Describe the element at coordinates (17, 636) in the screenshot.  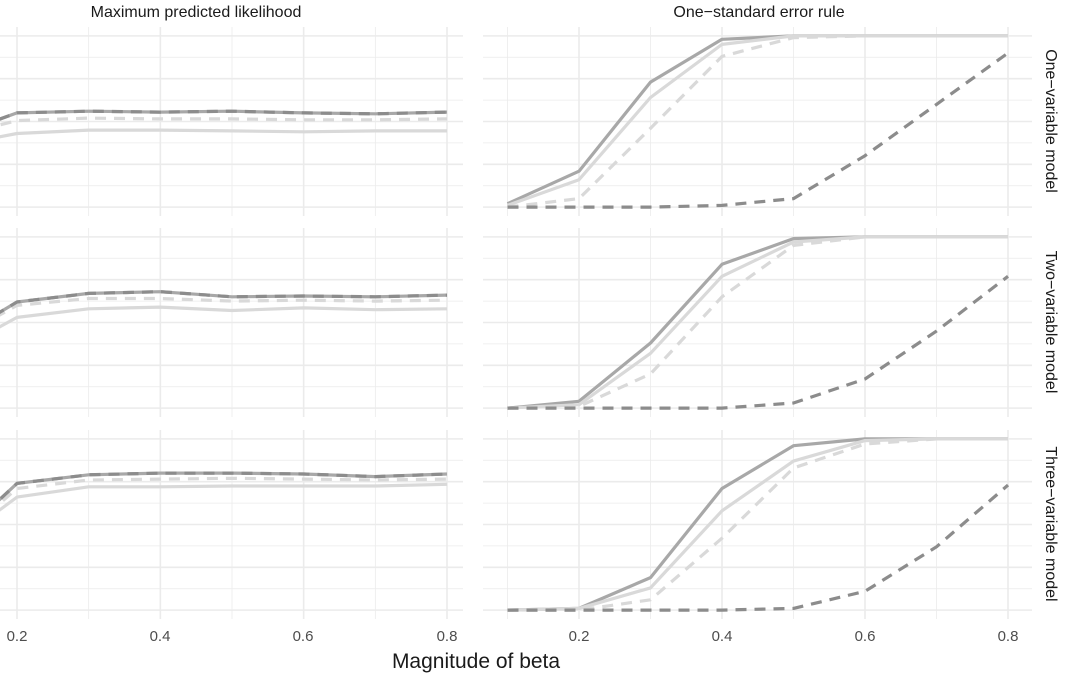
I see `x-tick-label-left-0.2: 0.2` at that location.